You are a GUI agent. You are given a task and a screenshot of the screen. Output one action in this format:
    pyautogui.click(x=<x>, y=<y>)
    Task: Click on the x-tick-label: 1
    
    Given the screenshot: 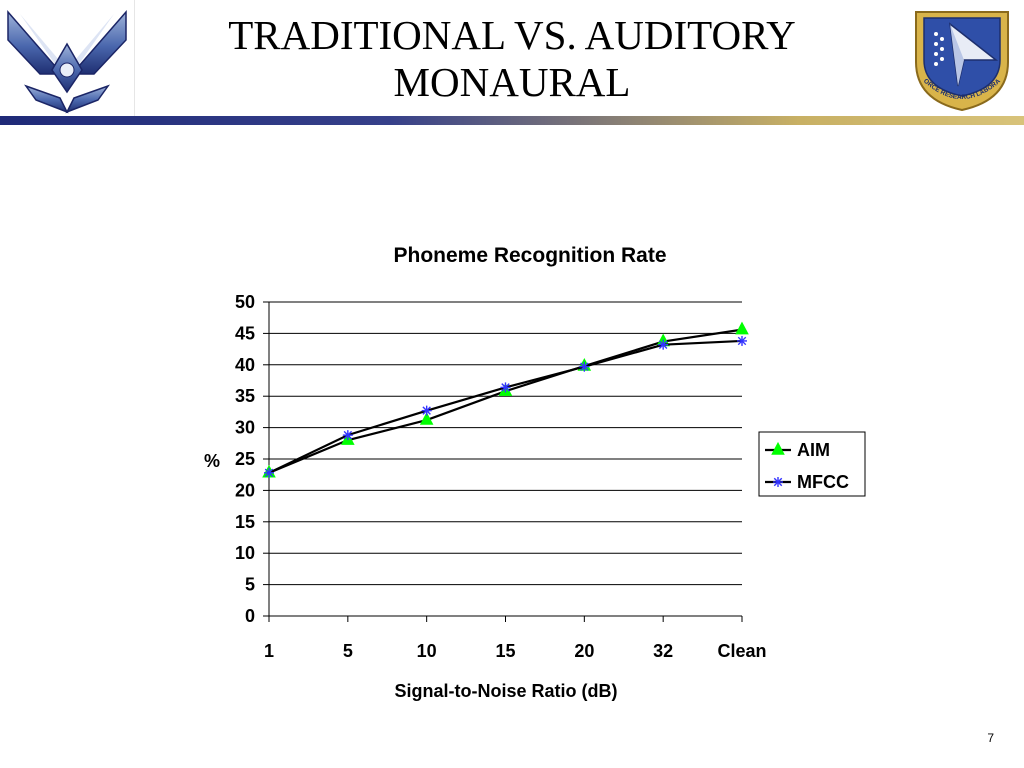 What is the action you would take?
    pyautogui.click(x=269, y=651)
    